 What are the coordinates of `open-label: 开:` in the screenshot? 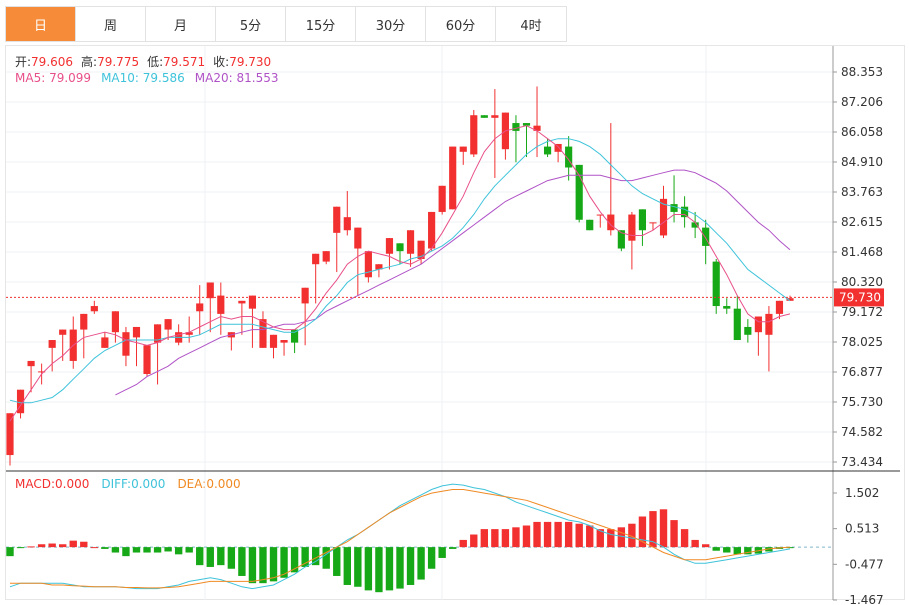 It's located at (23, 62).